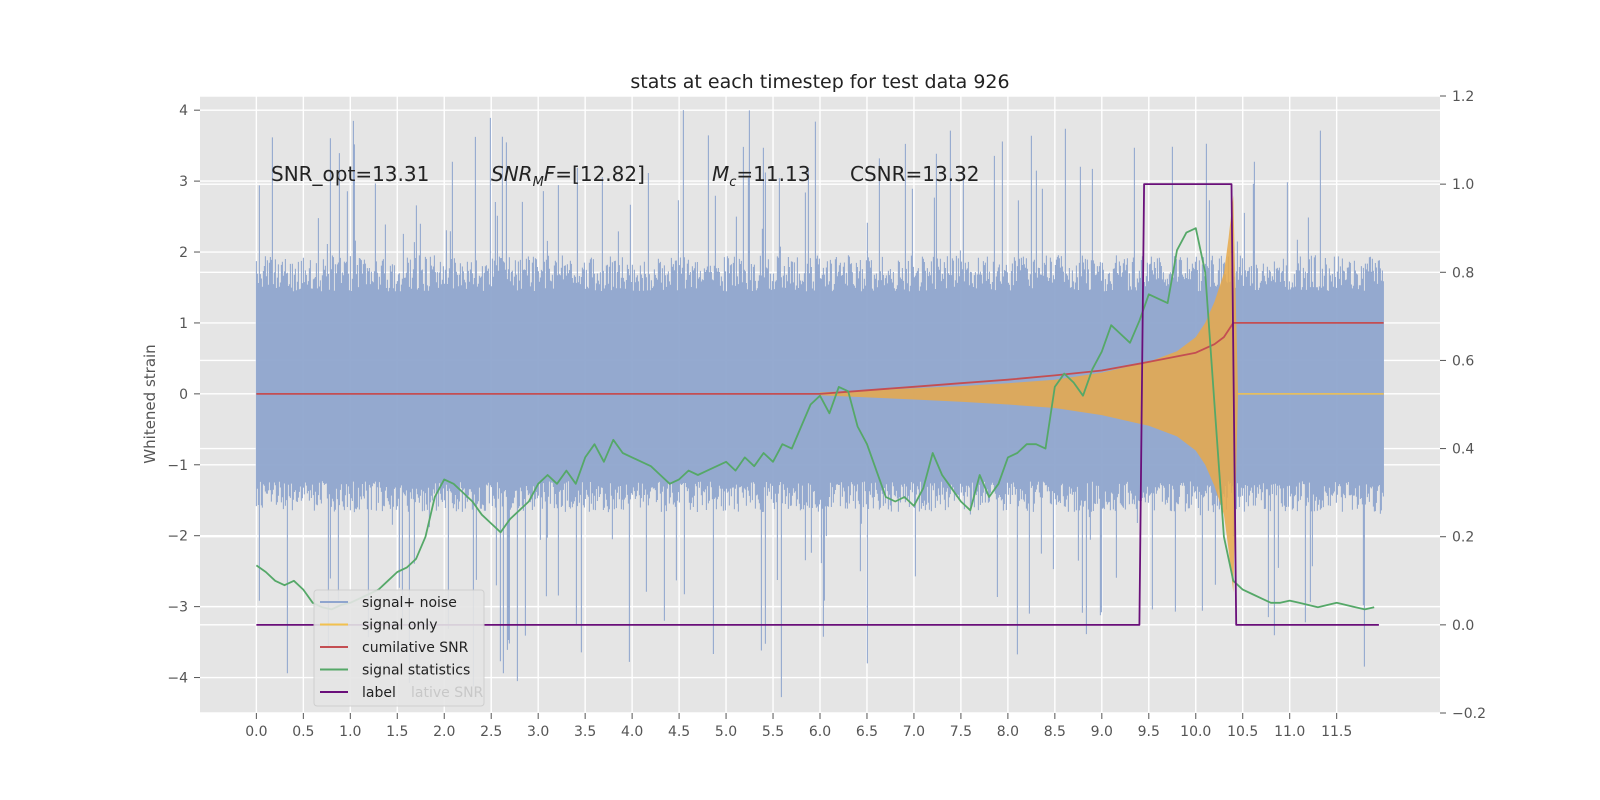 The width and height of the screenshot is (1600, 800). Describe the element at coordinates (150, 403) in the screenshot. I see `y-axis-label: Whitened strain` at that location.